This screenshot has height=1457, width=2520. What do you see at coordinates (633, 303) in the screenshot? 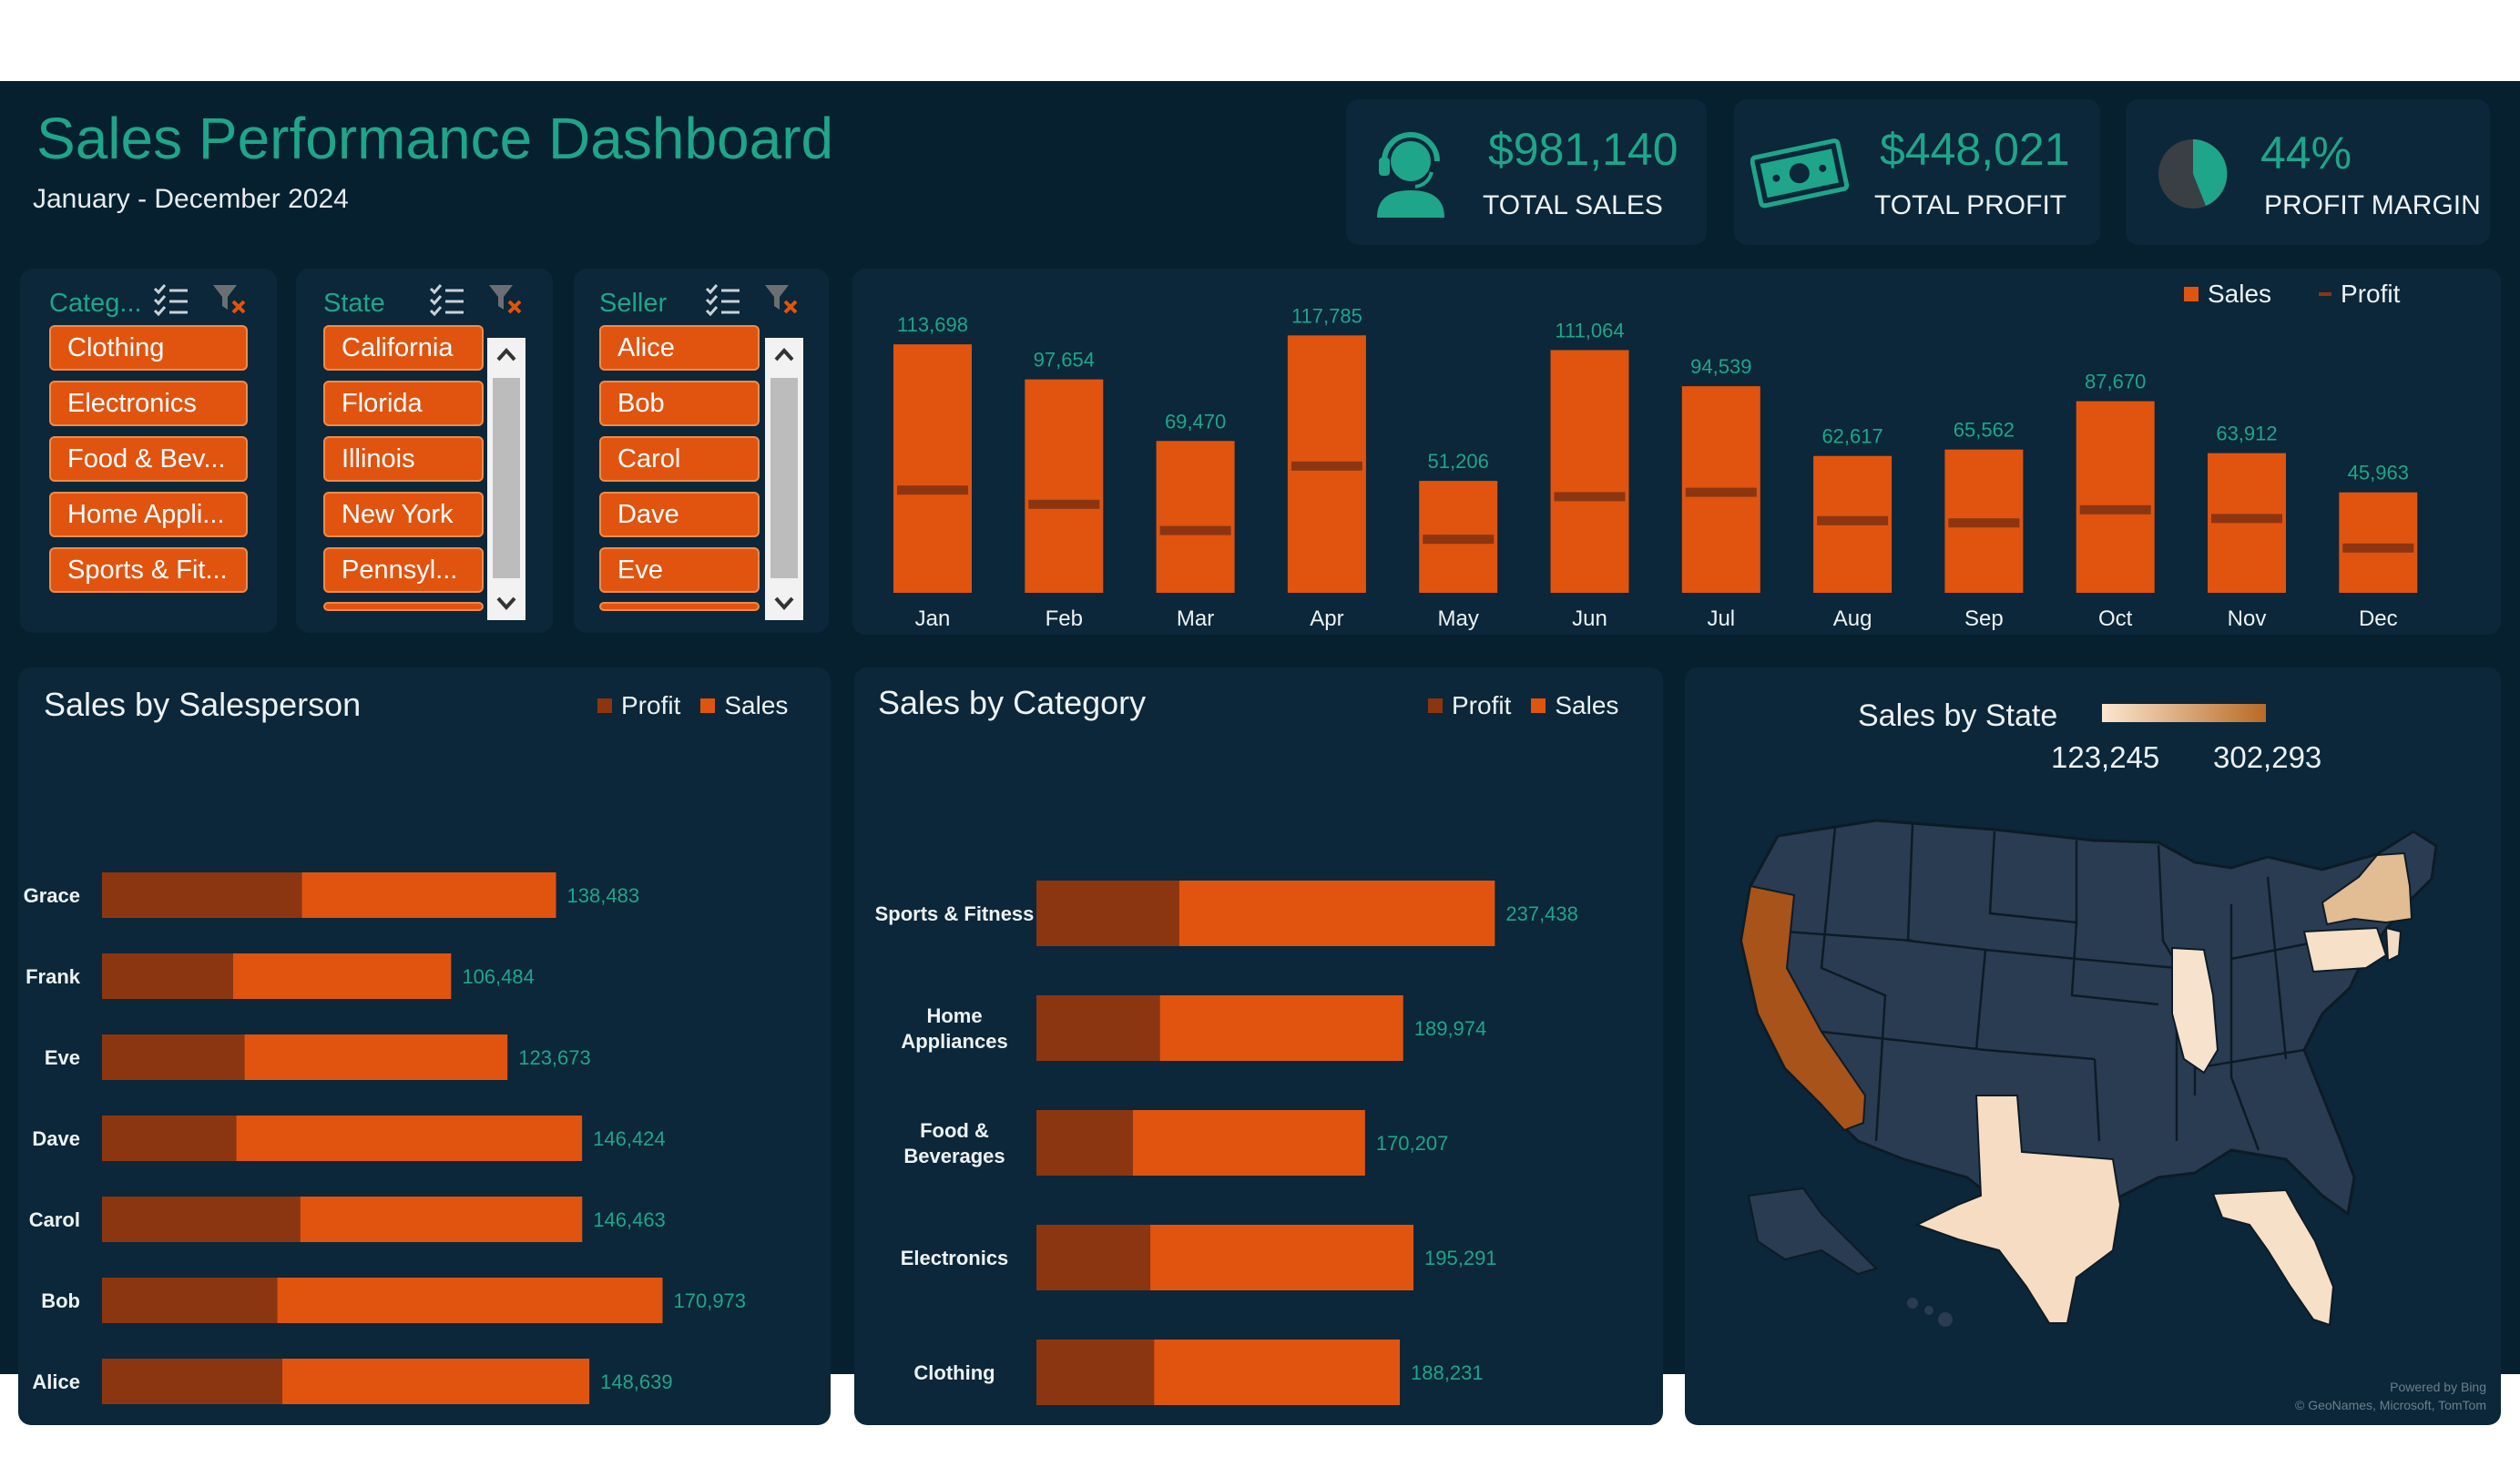
I see `slicer-title: Seller` at bounding box center [633, 303].